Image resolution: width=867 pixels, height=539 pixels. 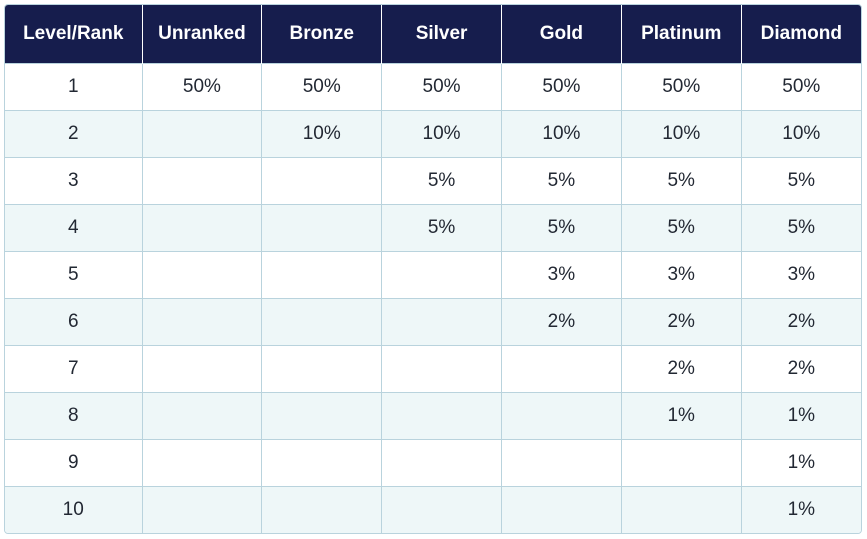 What do you see at coordinates (202, 87) in the screenshot?
I see `cell-unranked: 50%` at bounding box center [202, 87].